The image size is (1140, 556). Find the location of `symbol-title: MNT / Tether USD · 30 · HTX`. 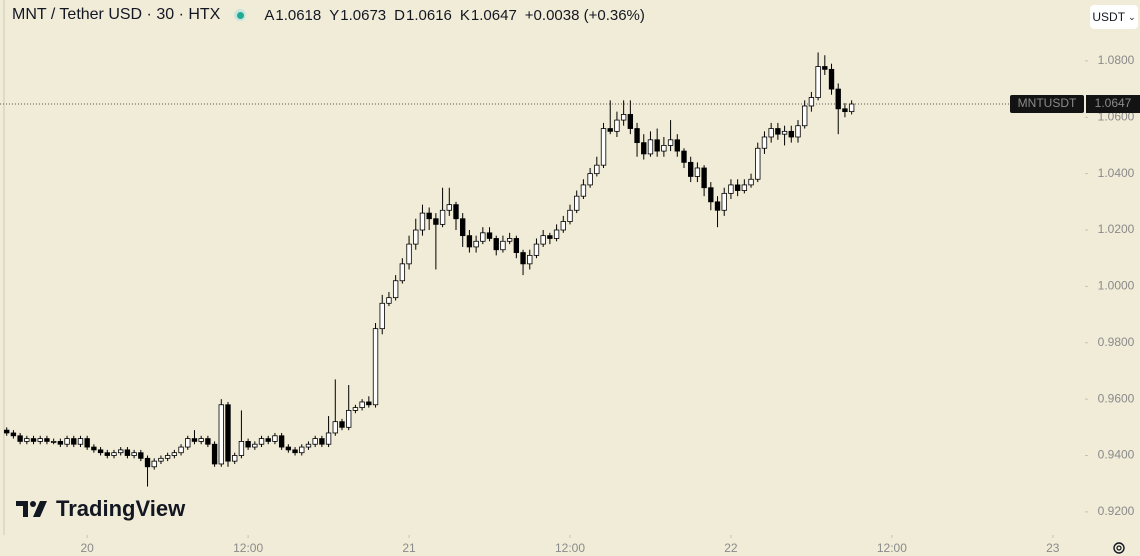

symbol-title: MNT / Tether USD · 30 · HTX is located at coordinates (116, 14).